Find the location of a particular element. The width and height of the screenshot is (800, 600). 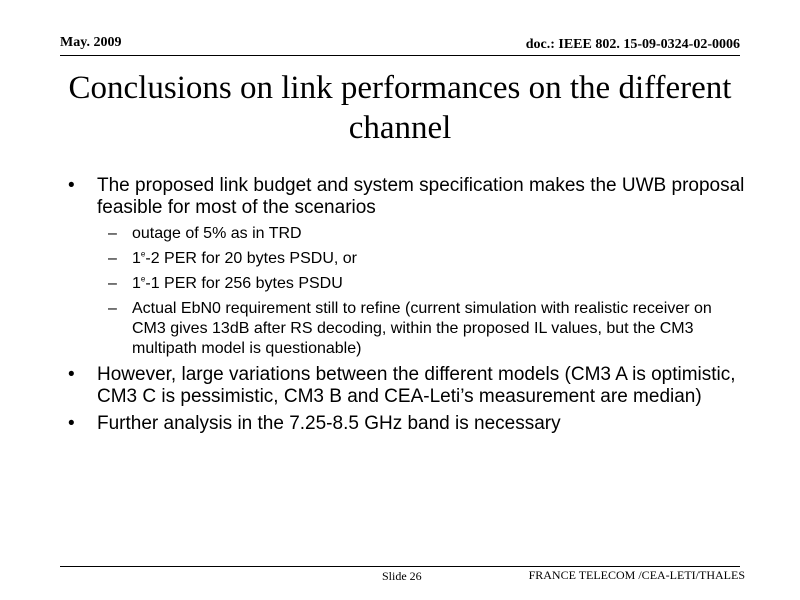

sub-bullet-item: – outage of 5% as in TRD is located at coordinates (405, 234).